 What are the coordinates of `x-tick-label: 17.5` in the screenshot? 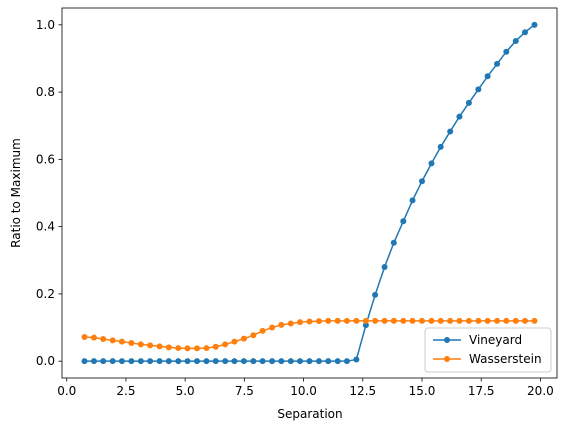 It's located at (481, 391).